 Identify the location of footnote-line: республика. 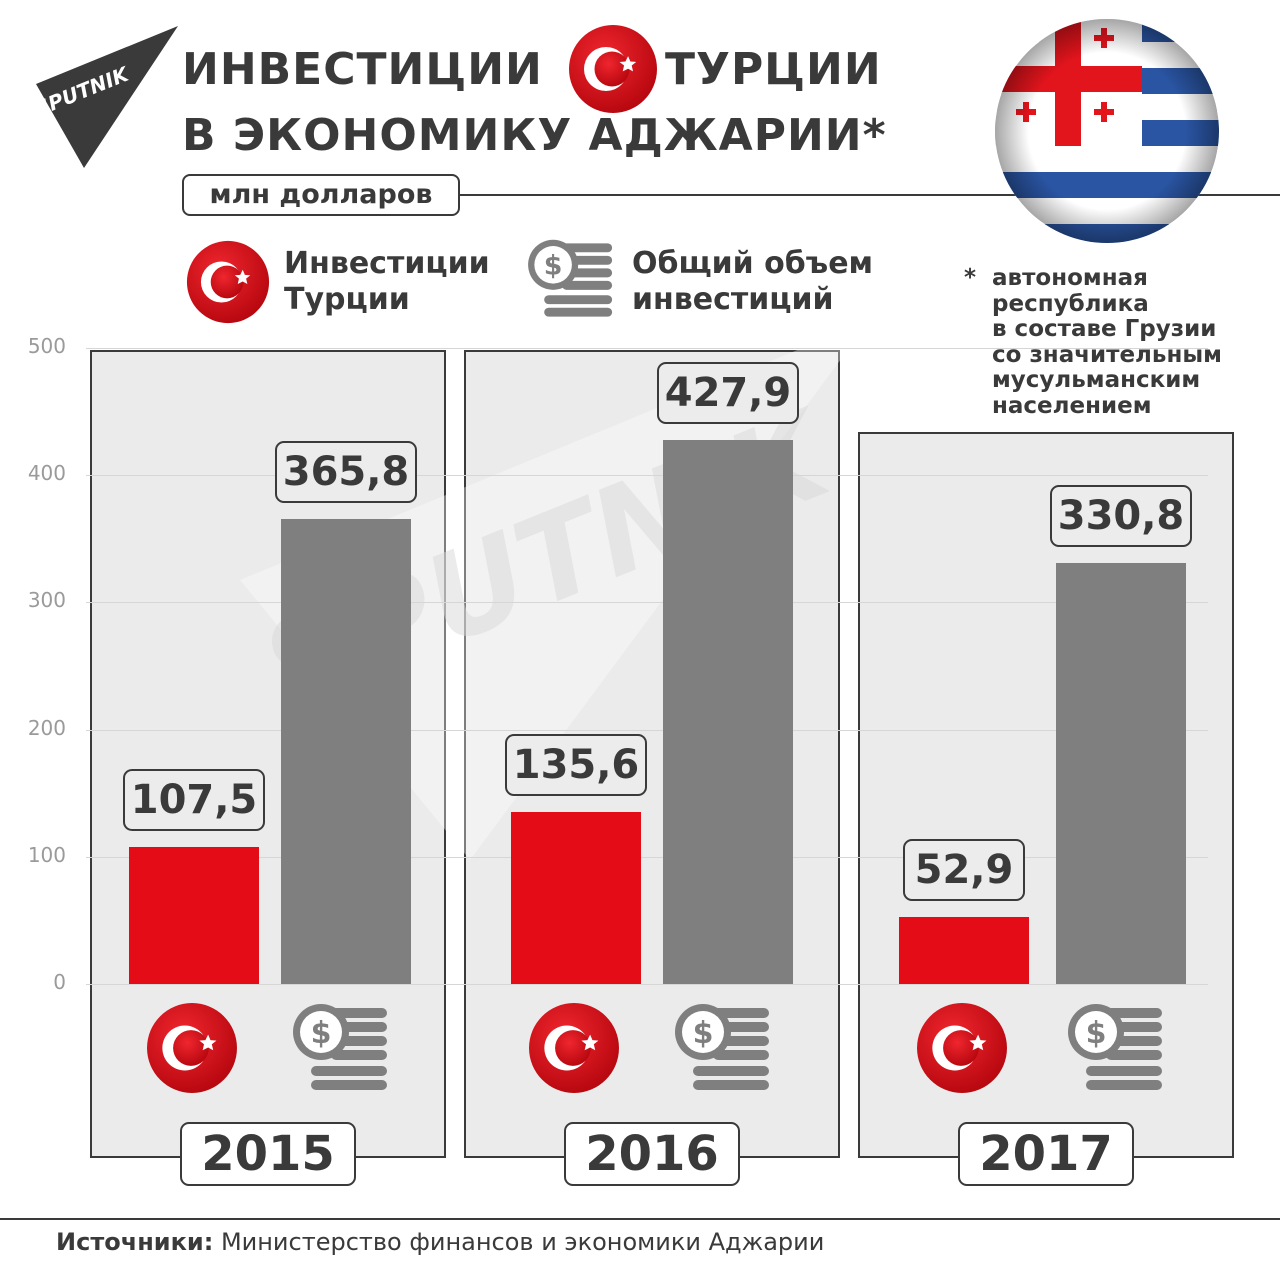
(1070, 303).